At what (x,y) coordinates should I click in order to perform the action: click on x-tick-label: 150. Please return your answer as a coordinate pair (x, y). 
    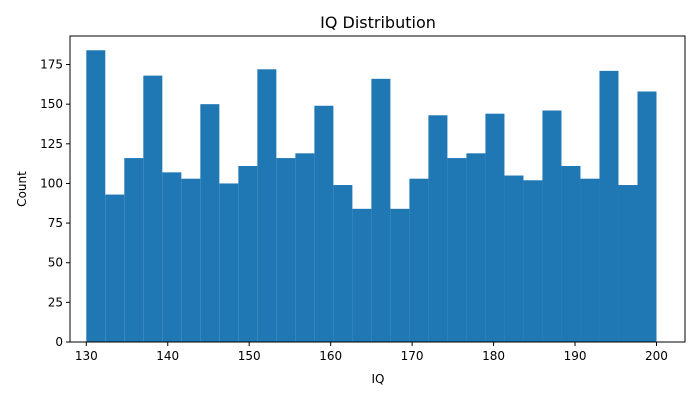
    Looking at the image, I should click on (249, 356).